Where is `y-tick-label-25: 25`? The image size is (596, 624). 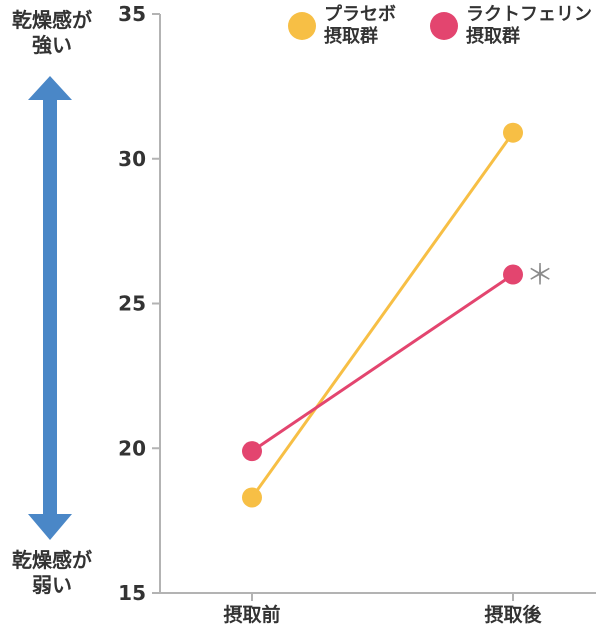
y-tick-label-25: 25 is located at coordinates (132, 304).